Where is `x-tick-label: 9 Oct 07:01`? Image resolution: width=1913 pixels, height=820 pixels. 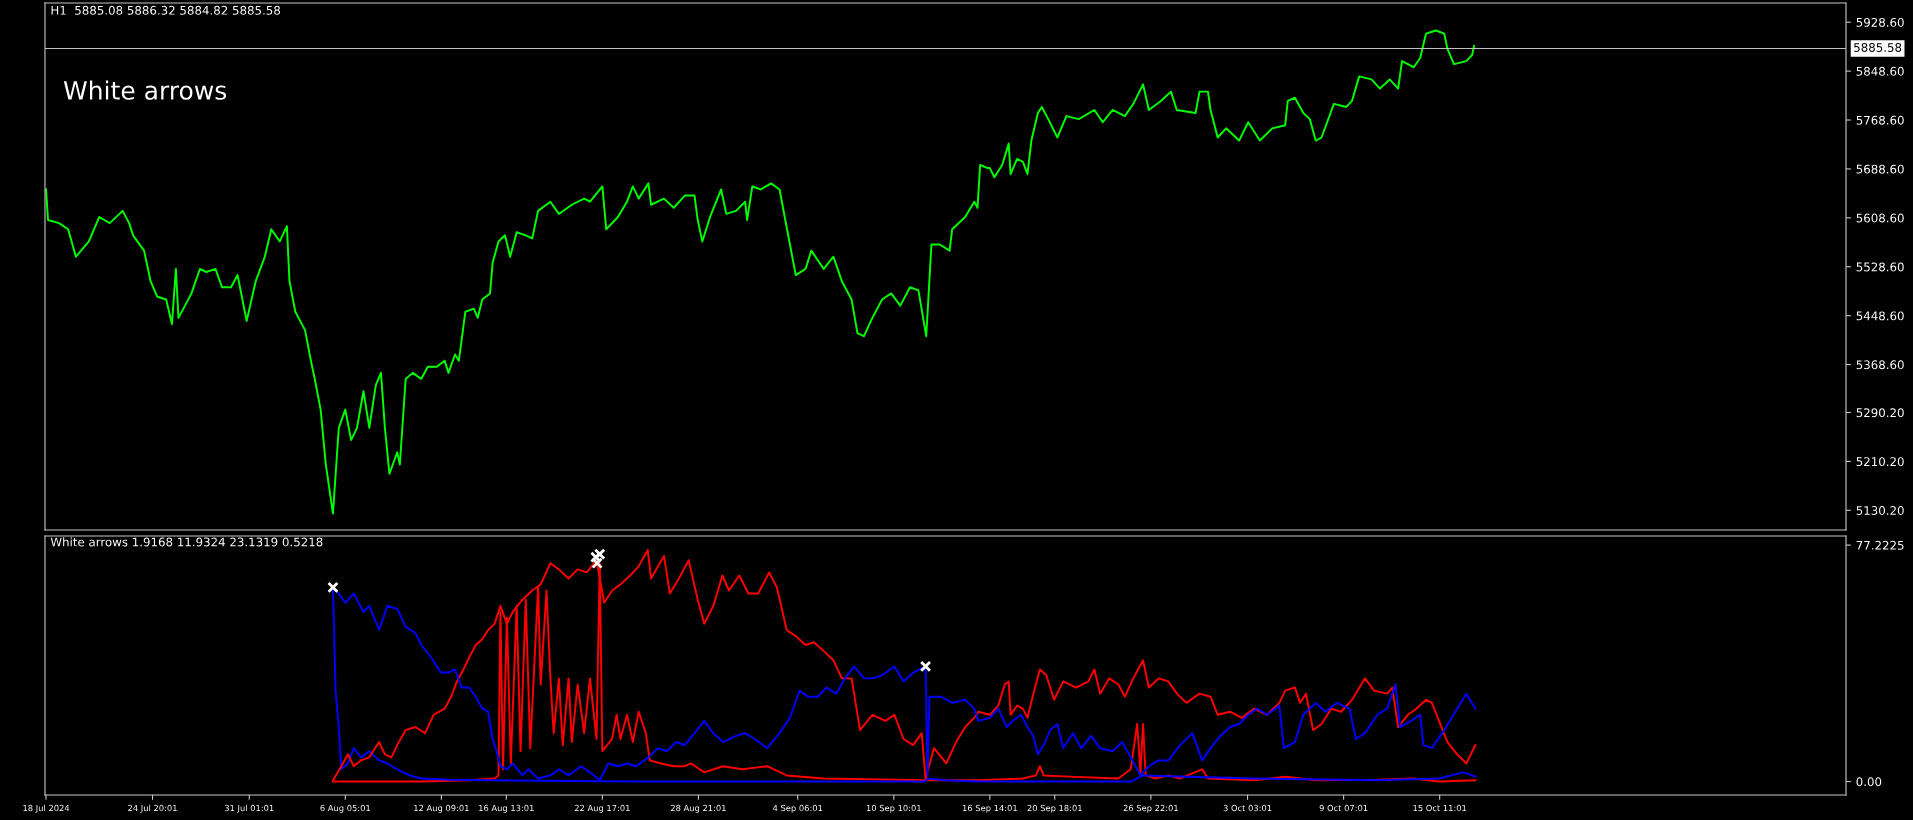 x-tick-label: 9 Oct 07:01 is located at coordinates (1343, 808).